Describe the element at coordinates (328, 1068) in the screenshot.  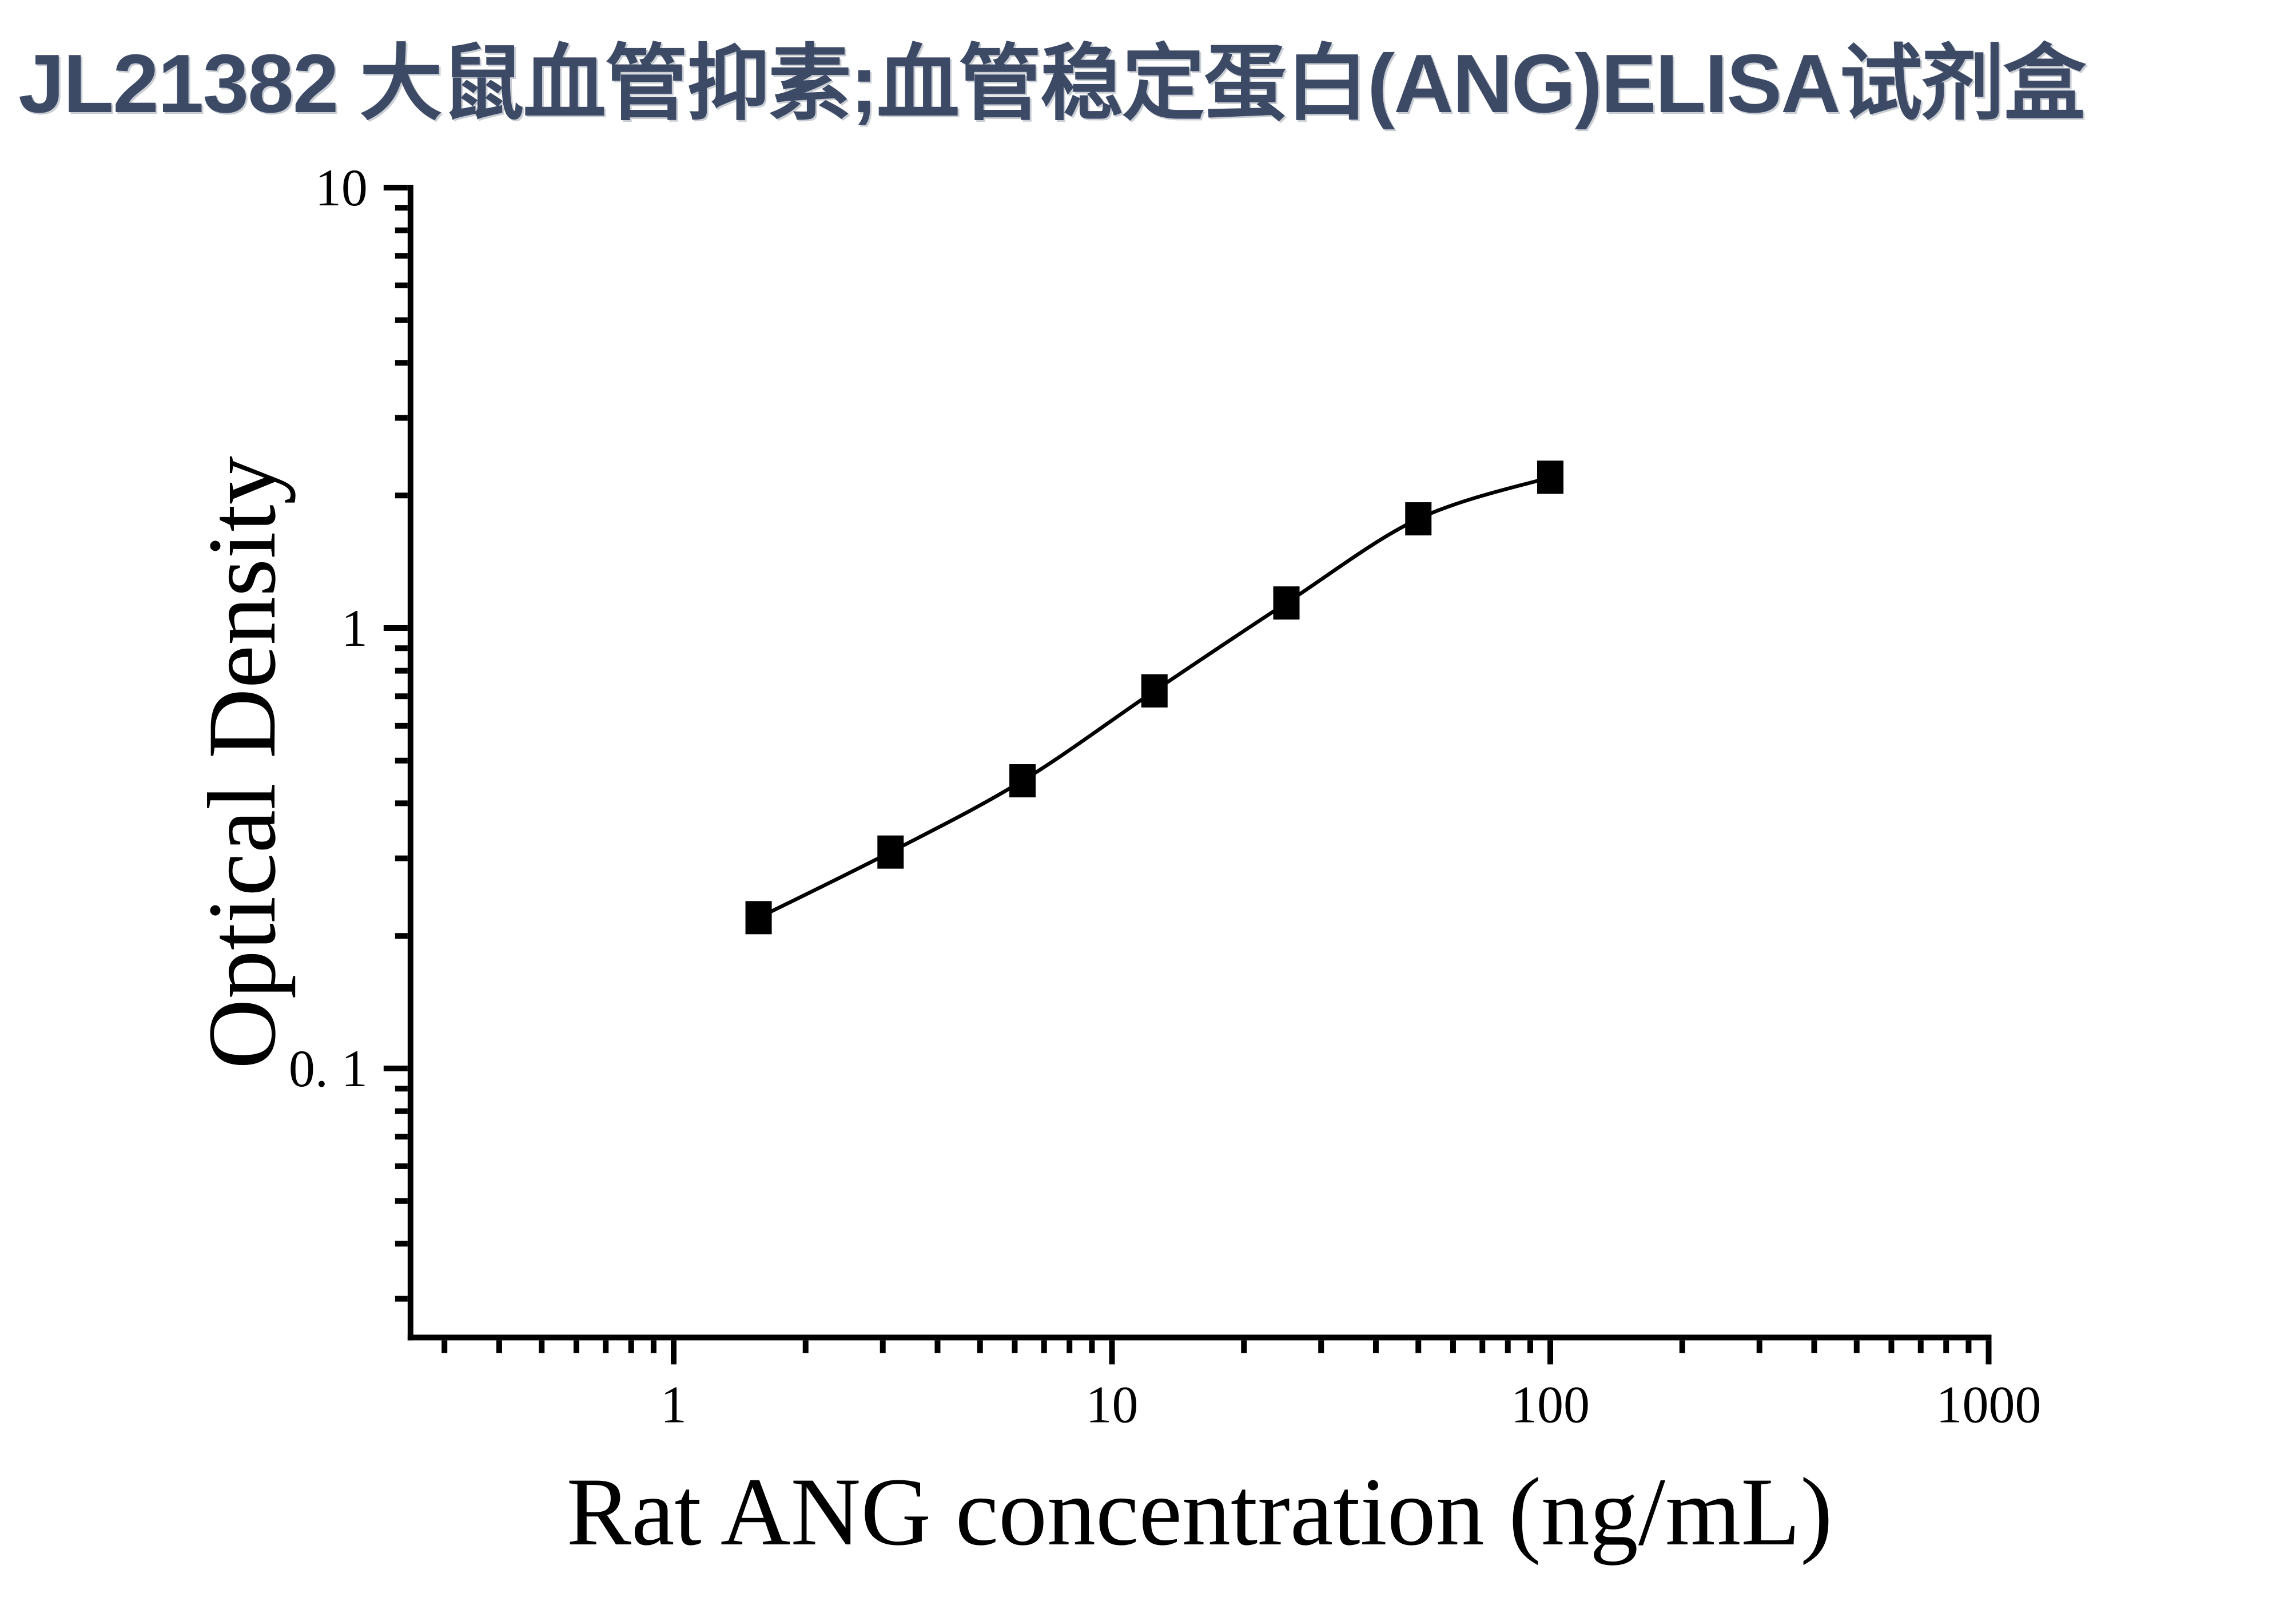
I see `y-tick-label: 0. 1` at that location.